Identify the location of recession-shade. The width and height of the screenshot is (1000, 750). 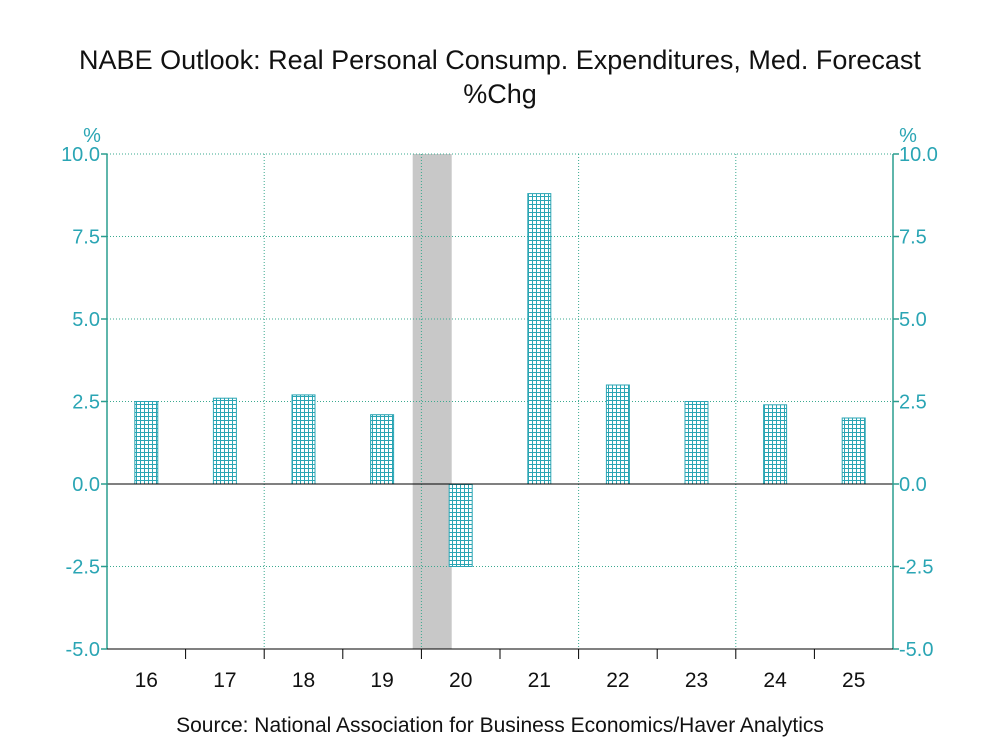
(432, 401).